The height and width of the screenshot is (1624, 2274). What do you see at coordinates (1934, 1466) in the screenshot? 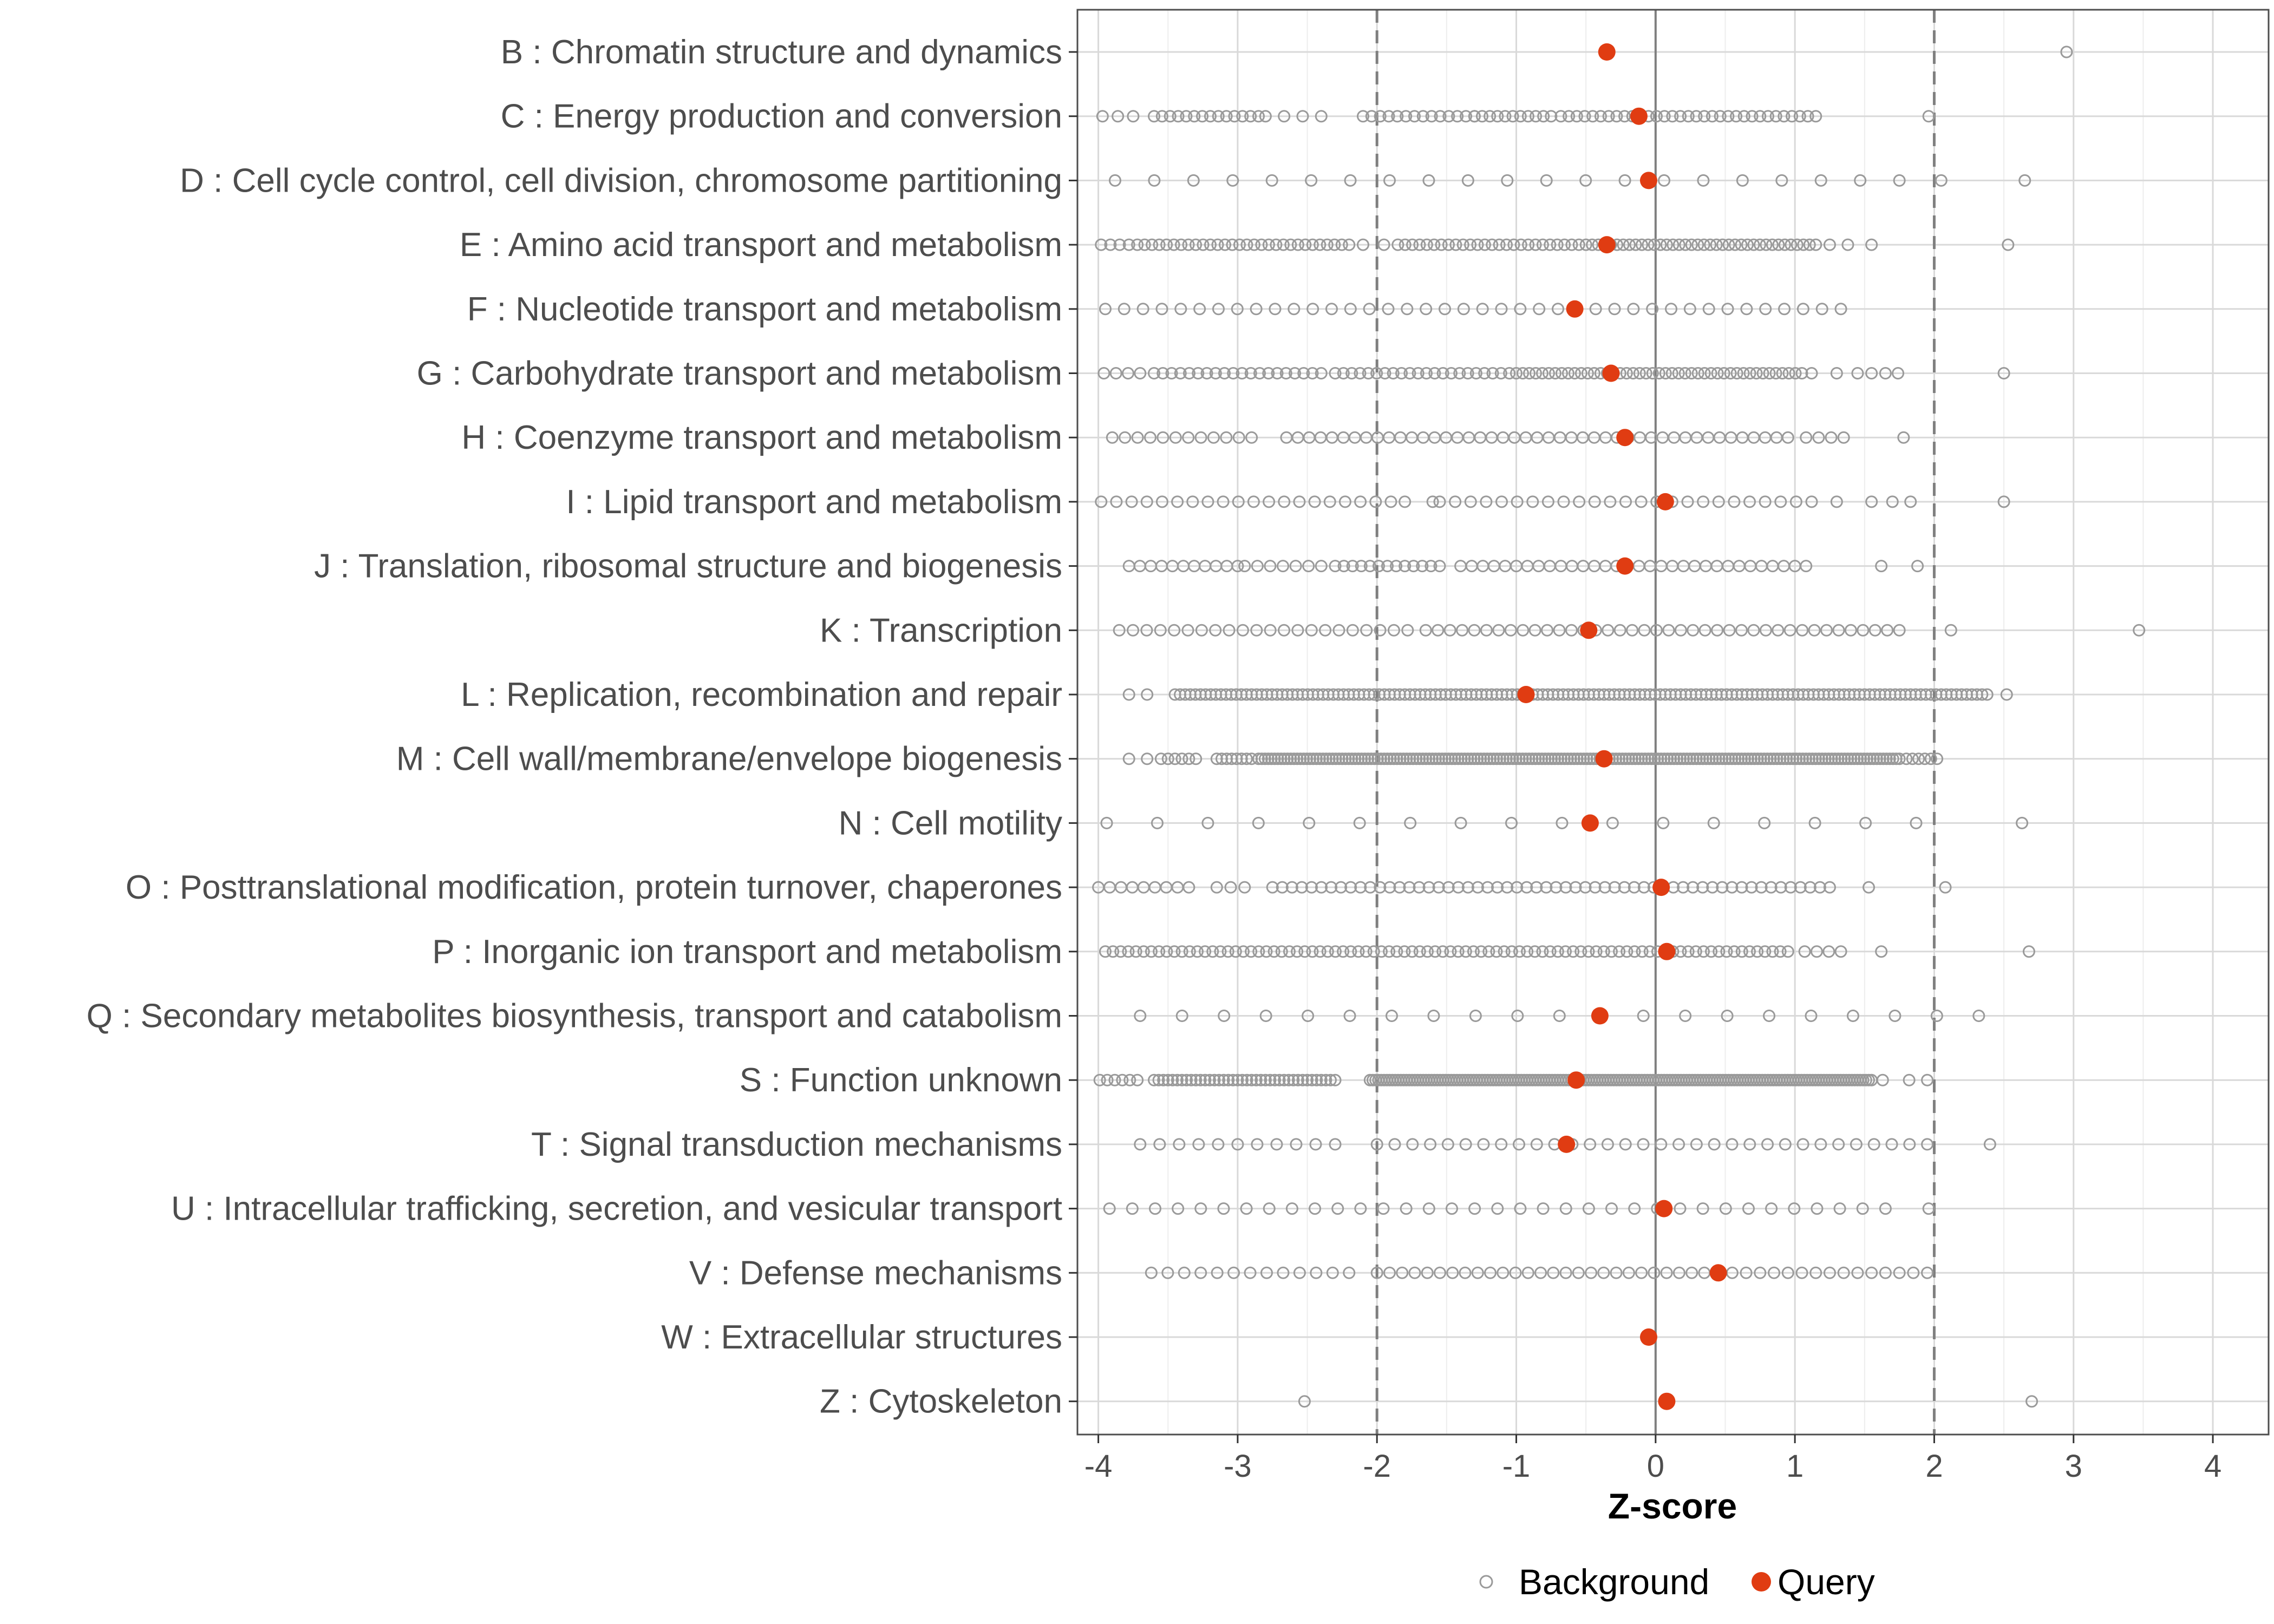
I see `x-tick-label: 2` at bounding box center [1934, 1466].